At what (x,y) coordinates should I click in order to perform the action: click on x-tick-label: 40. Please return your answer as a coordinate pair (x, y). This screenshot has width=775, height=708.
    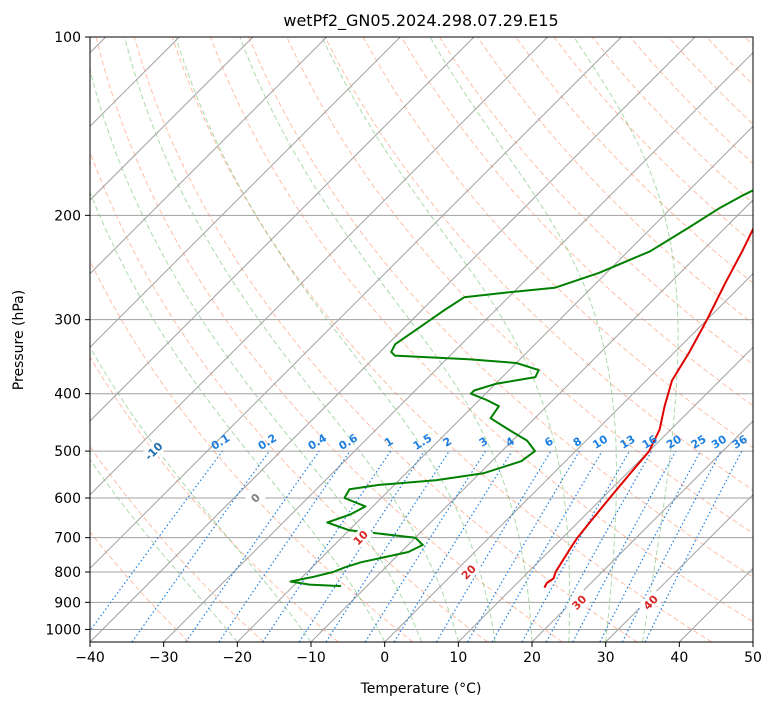
    Looking at the image, I should click on (679, 658).